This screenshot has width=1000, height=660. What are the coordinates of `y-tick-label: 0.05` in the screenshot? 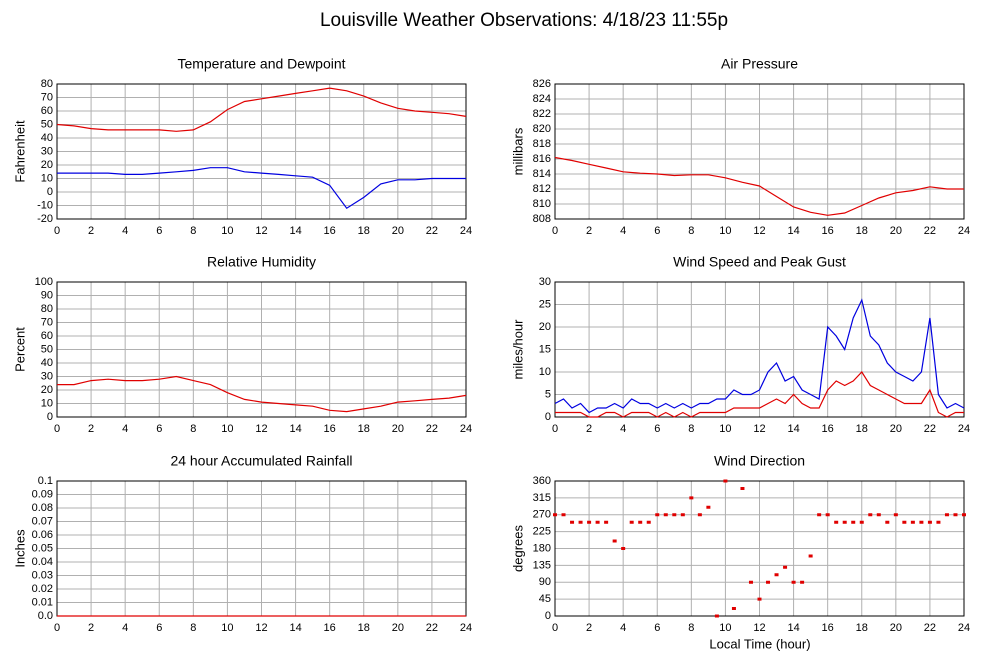 It's located at (42, 548).